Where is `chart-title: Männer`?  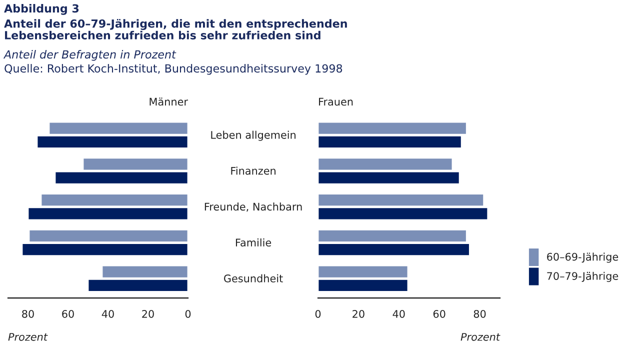
chart-title: Männer is located at coordinates (169, 102).